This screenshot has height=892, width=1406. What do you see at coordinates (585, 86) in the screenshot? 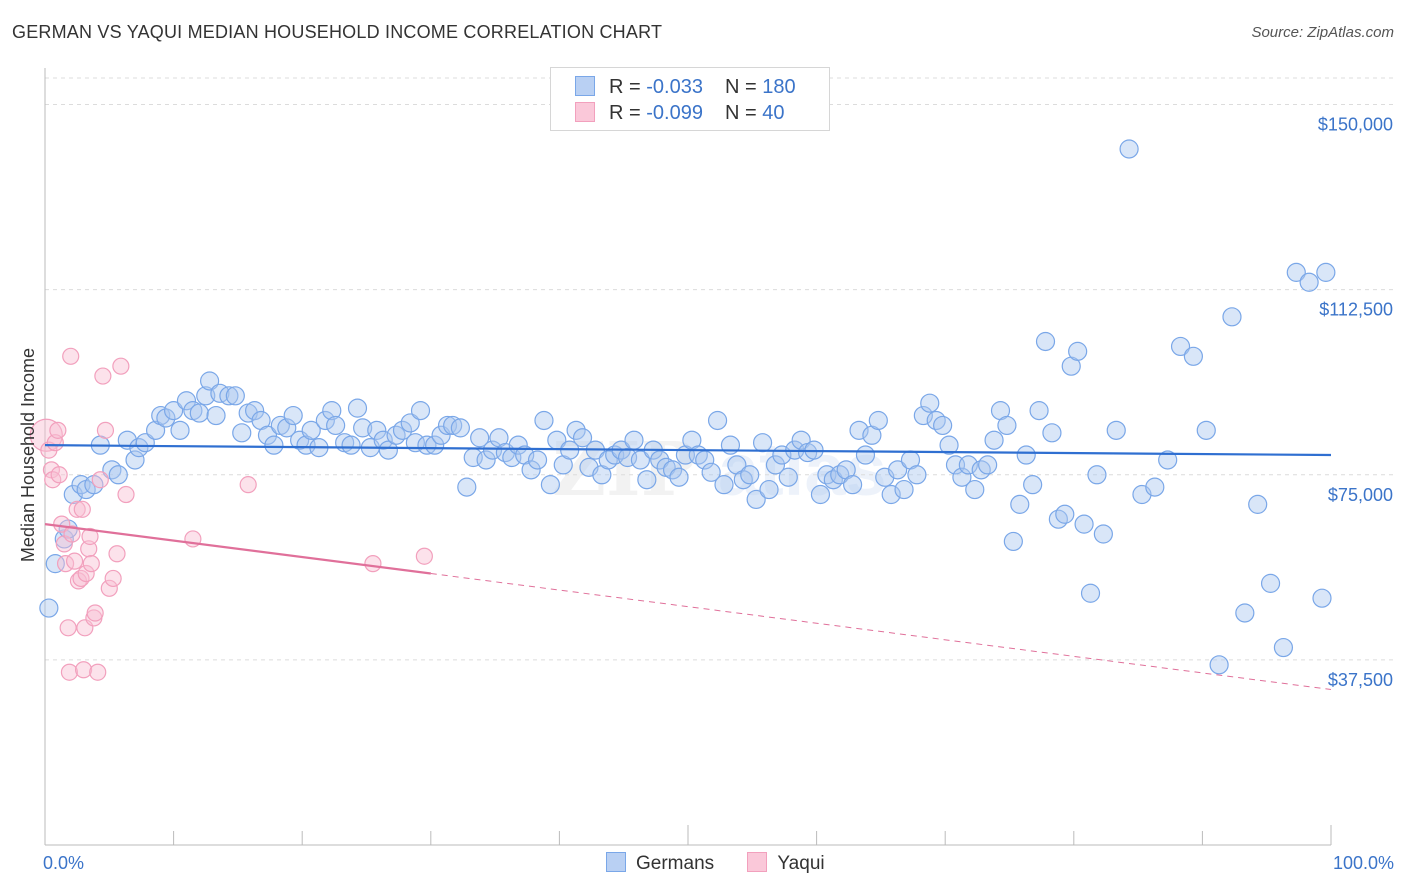
I see `germans-swatch` at bounding box center [585, 86].